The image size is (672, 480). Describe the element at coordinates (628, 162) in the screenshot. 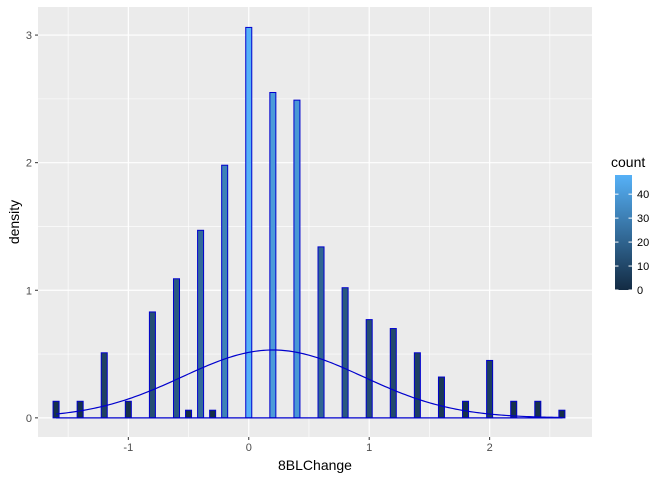

I see `legend-title: count` at that location.